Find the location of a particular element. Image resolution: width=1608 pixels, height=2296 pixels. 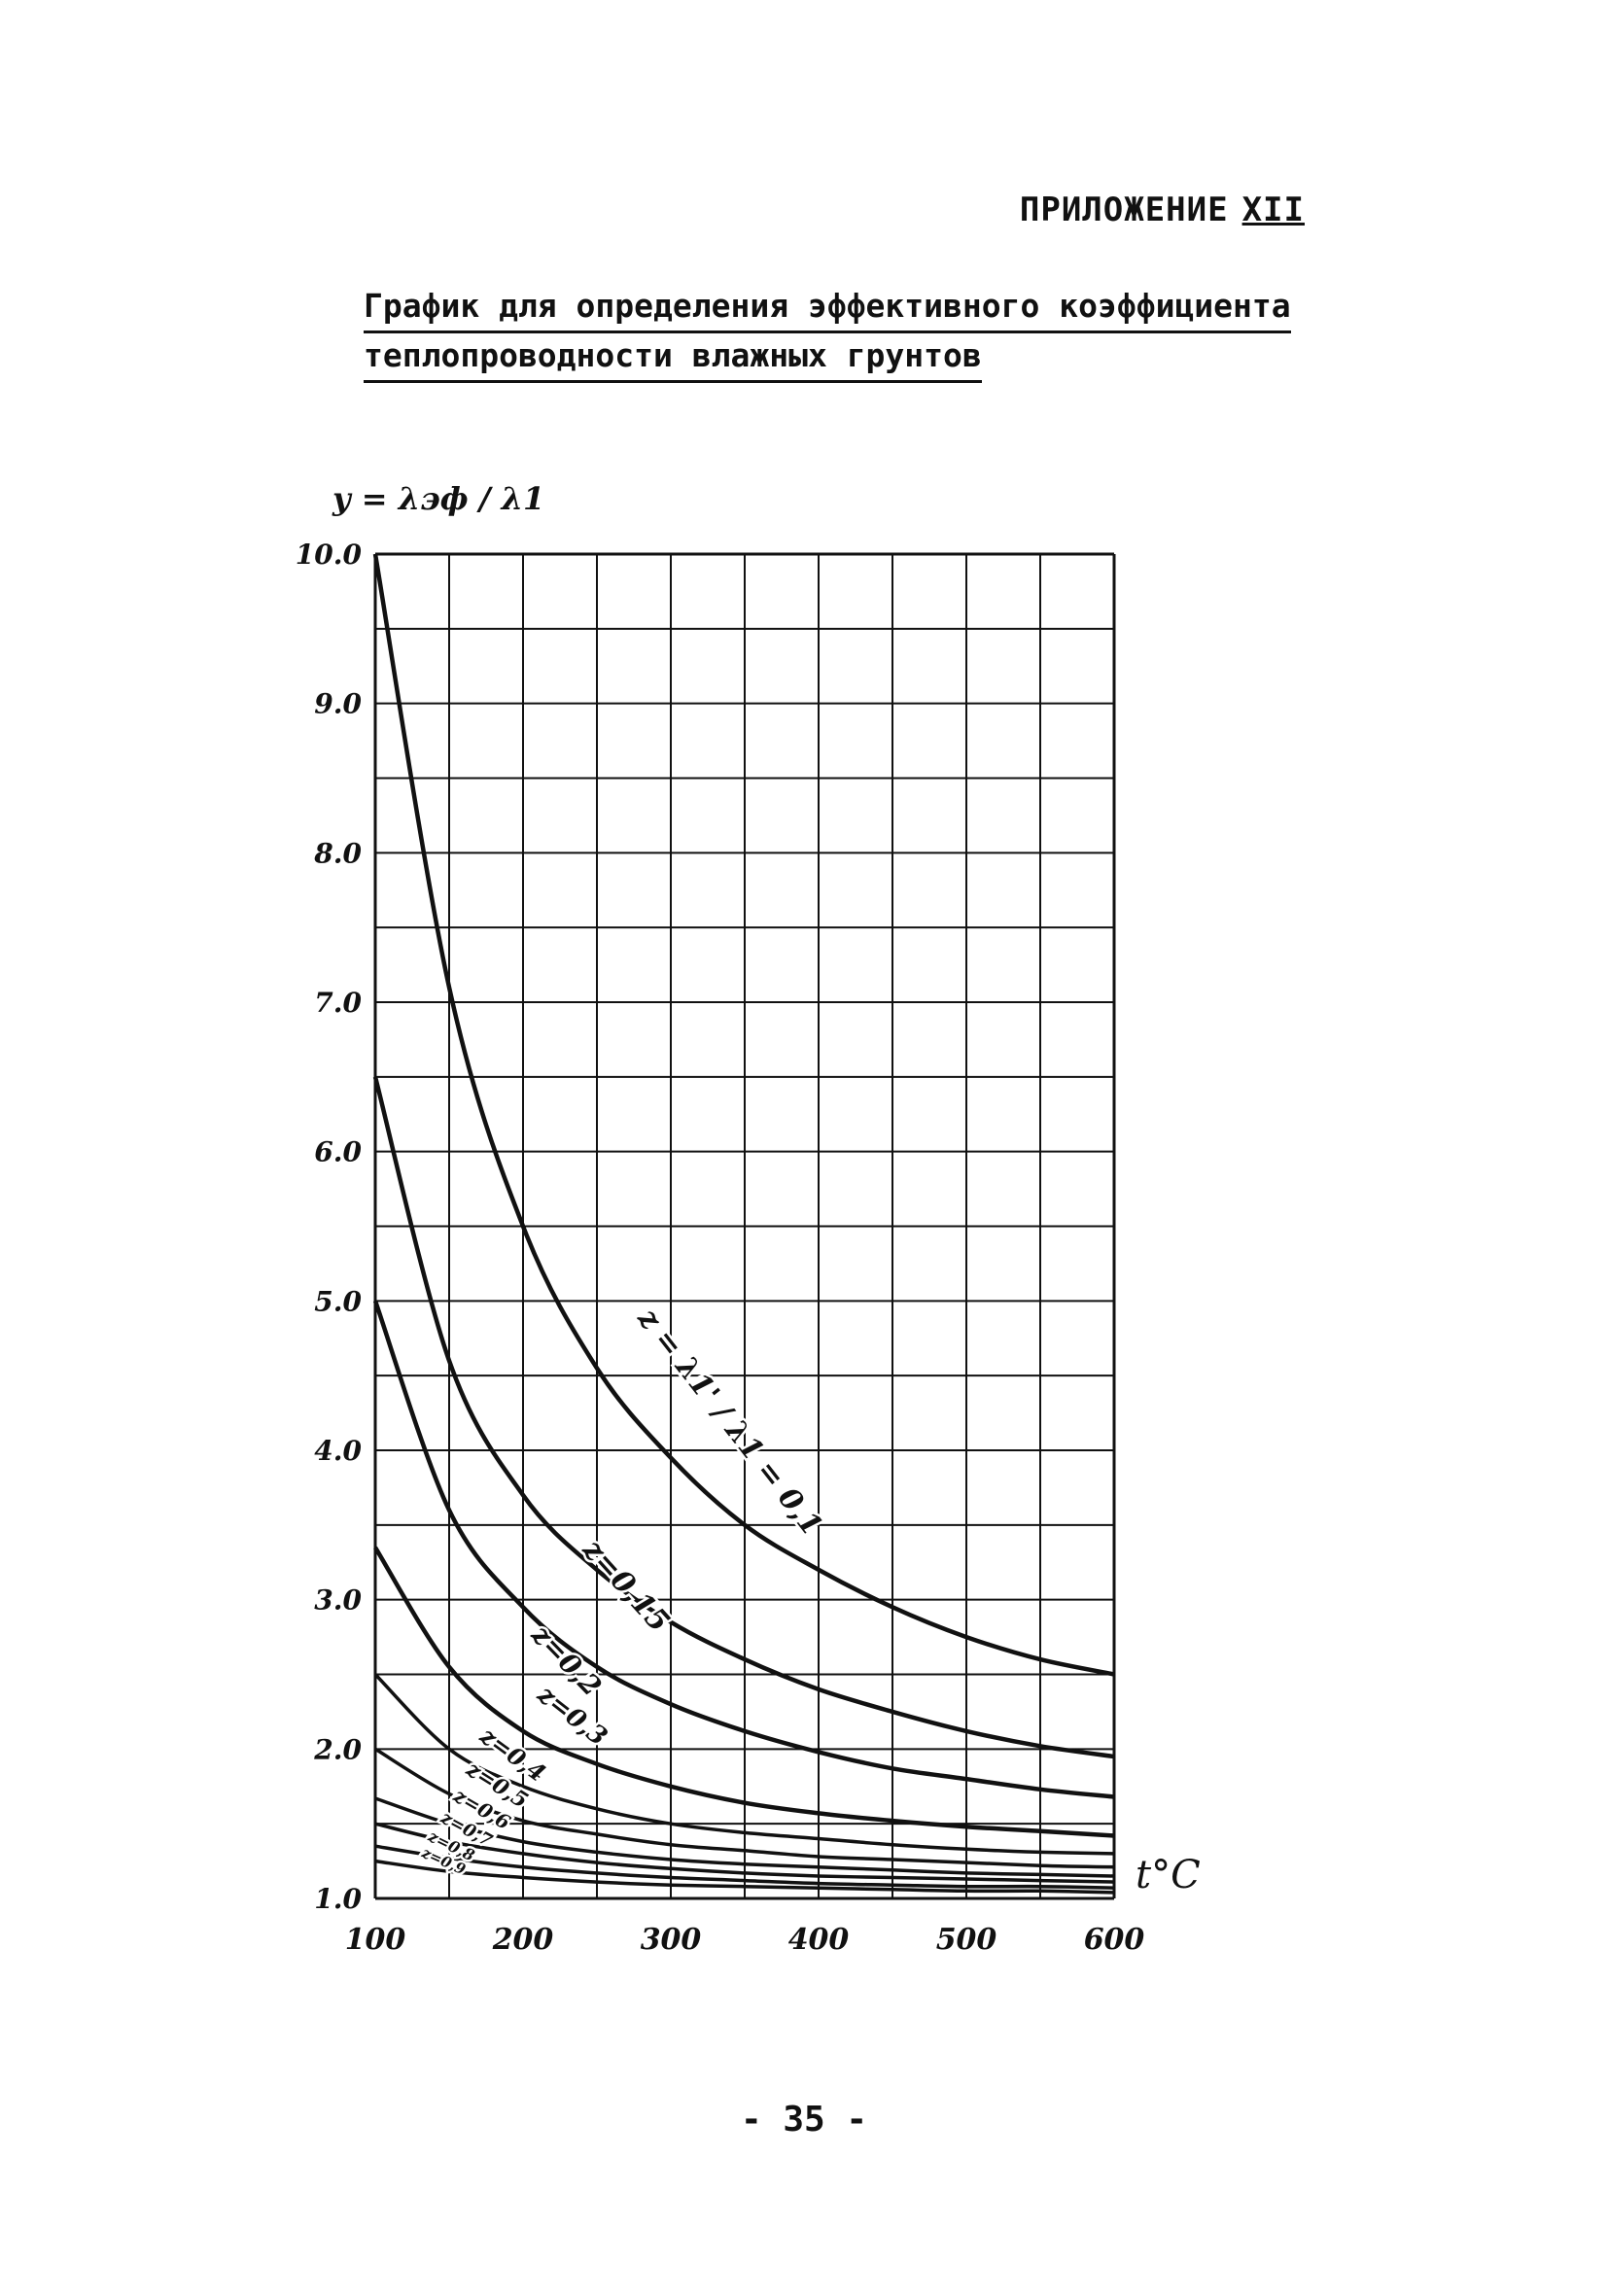

title-line-2: теплопроводности влажных грунтов is located at coordinates (673, 358).